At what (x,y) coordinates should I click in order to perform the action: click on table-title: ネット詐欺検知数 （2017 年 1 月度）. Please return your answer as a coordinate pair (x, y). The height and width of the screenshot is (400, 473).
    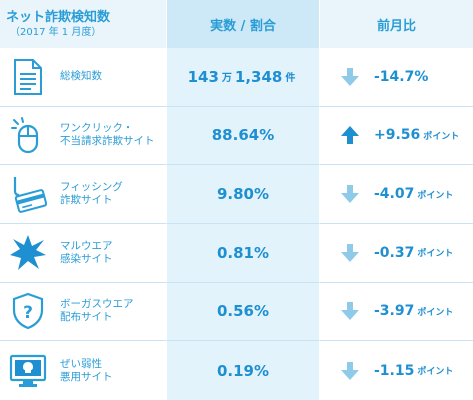
    Looking at the image, I should click on (83, 24).